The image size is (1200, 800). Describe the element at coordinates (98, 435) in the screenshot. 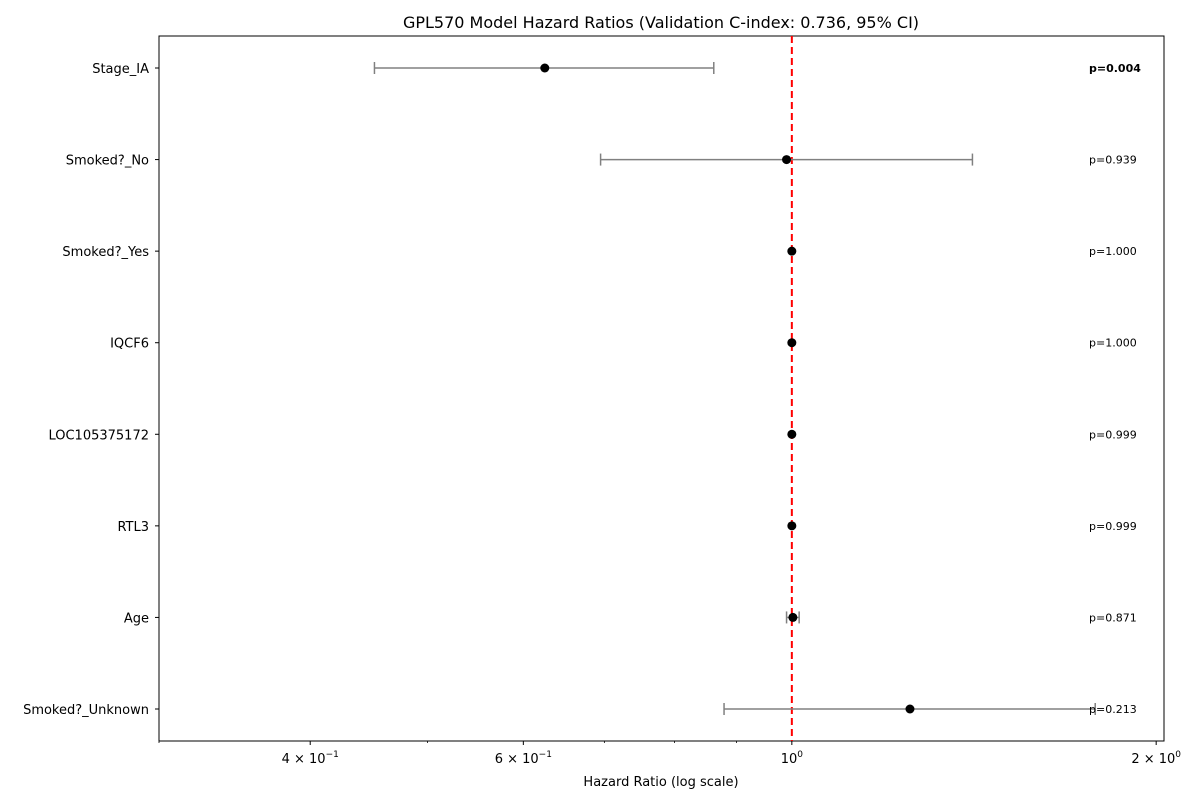

I see `y-tick-label: LOC105375172` at that location.